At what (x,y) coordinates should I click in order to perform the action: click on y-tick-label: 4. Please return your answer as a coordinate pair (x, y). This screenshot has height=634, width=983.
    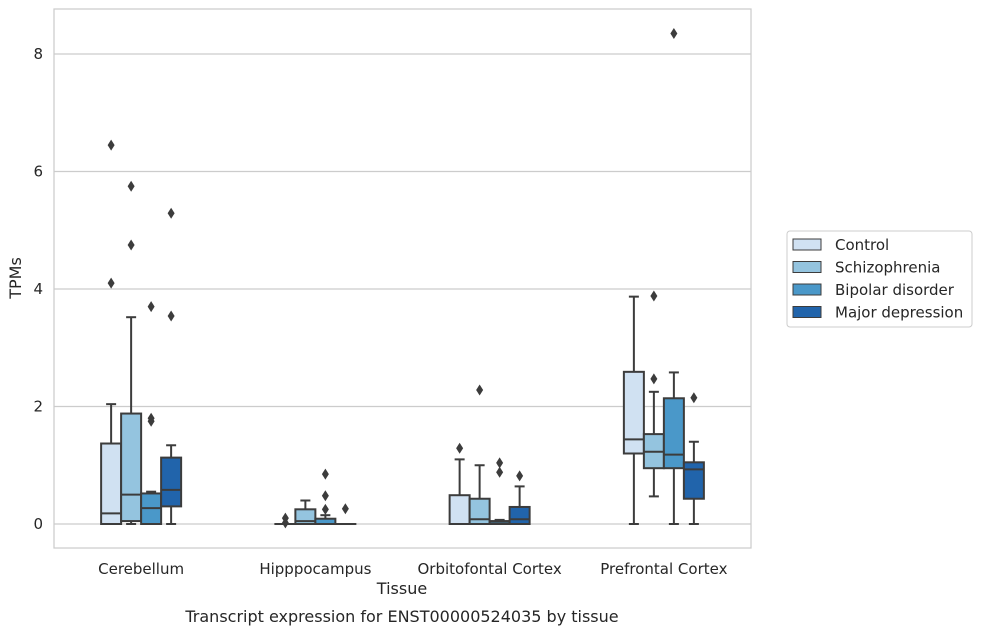
    Looking at the image, I should click on (38, 289).